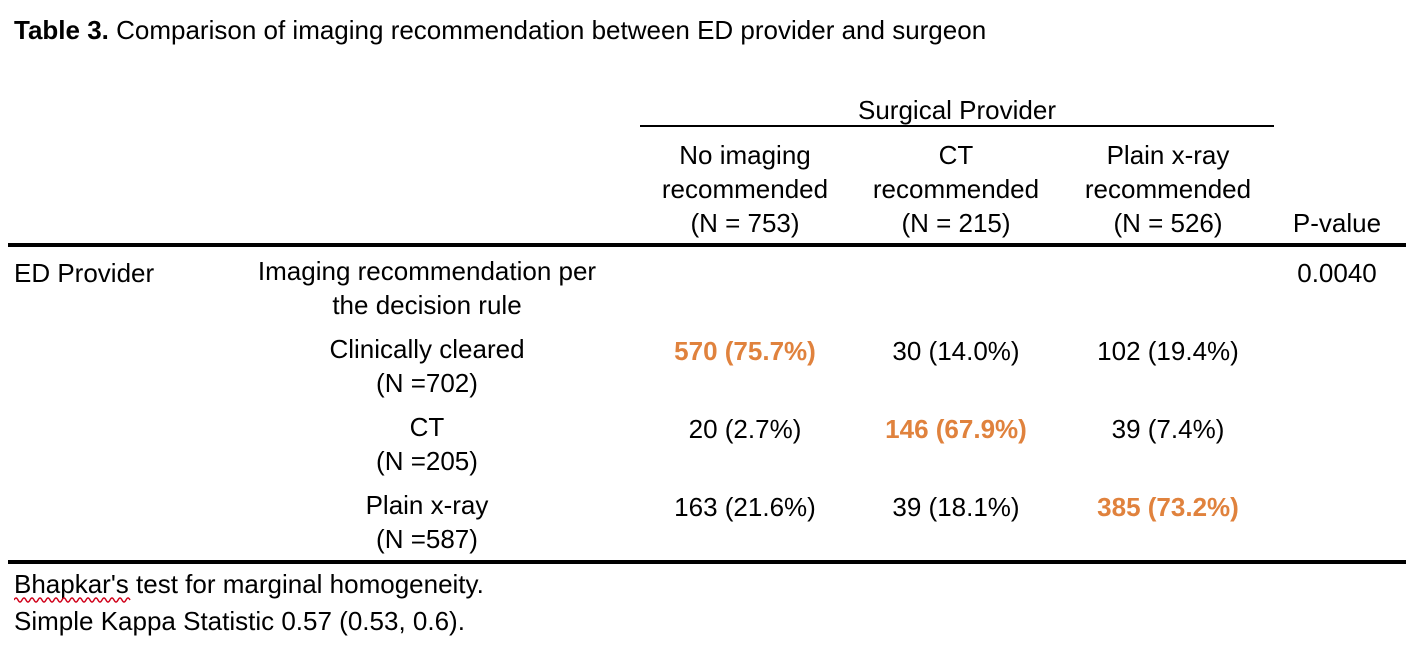  Describe the element at coordinates (1168, 429) in the screenshot. I see `table-cell: 39 (7.4%)` at that location.